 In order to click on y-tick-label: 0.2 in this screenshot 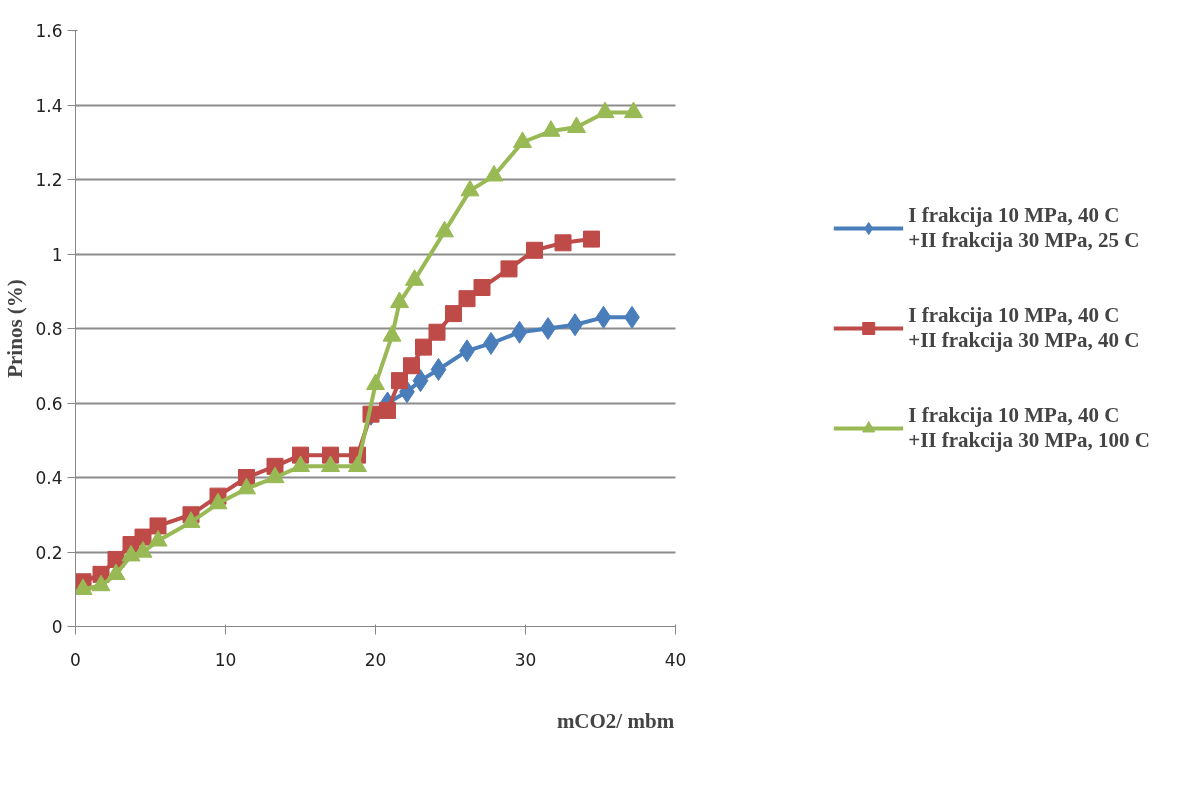, I will do `click(49, 552)`.